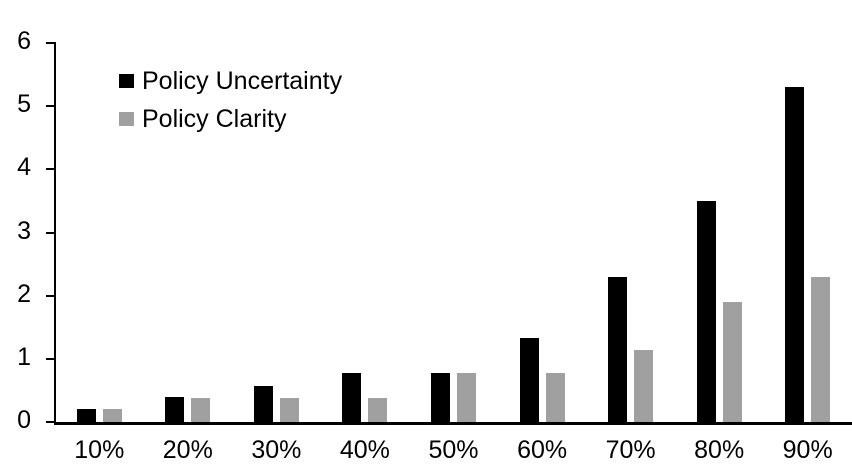 Image resolution: width=852 pixels, height=475 pixels. I want to click on y-axis-label: 2, so click(24, 293).